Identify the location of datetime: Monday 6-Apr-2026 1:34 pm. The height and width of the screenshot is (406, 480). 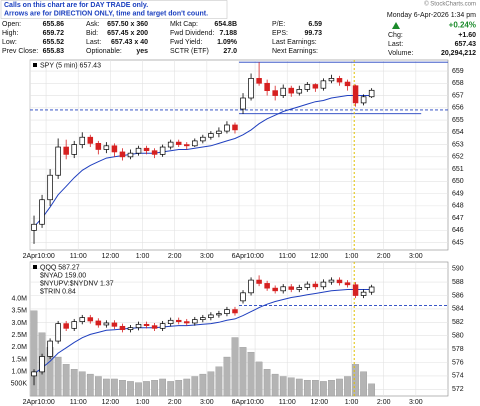
(431, 15).